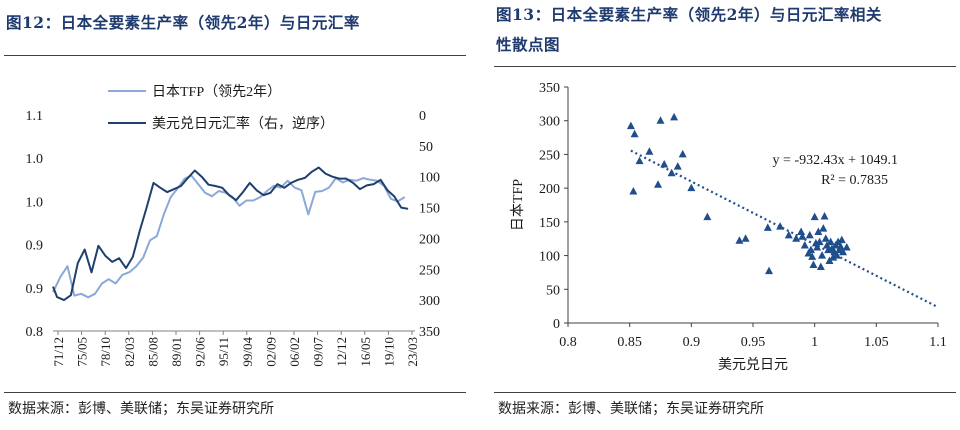 This screenshot has height=430, width=960. What do you see at coordinates (692, 342) in the screenshot?
I see `x-tick-label: 0.9` at bounding box center [692, 342].